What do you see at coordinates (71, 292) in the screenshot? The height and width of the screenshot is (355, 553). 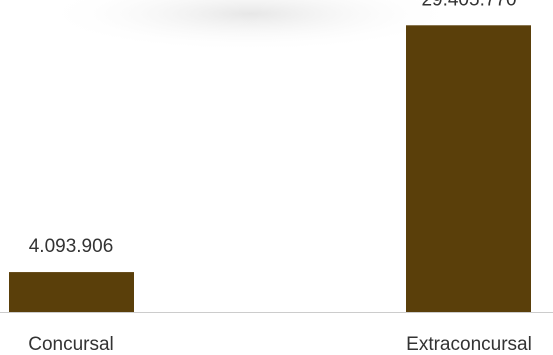 I see `bar-concursal` at bounding box center [71, 292].